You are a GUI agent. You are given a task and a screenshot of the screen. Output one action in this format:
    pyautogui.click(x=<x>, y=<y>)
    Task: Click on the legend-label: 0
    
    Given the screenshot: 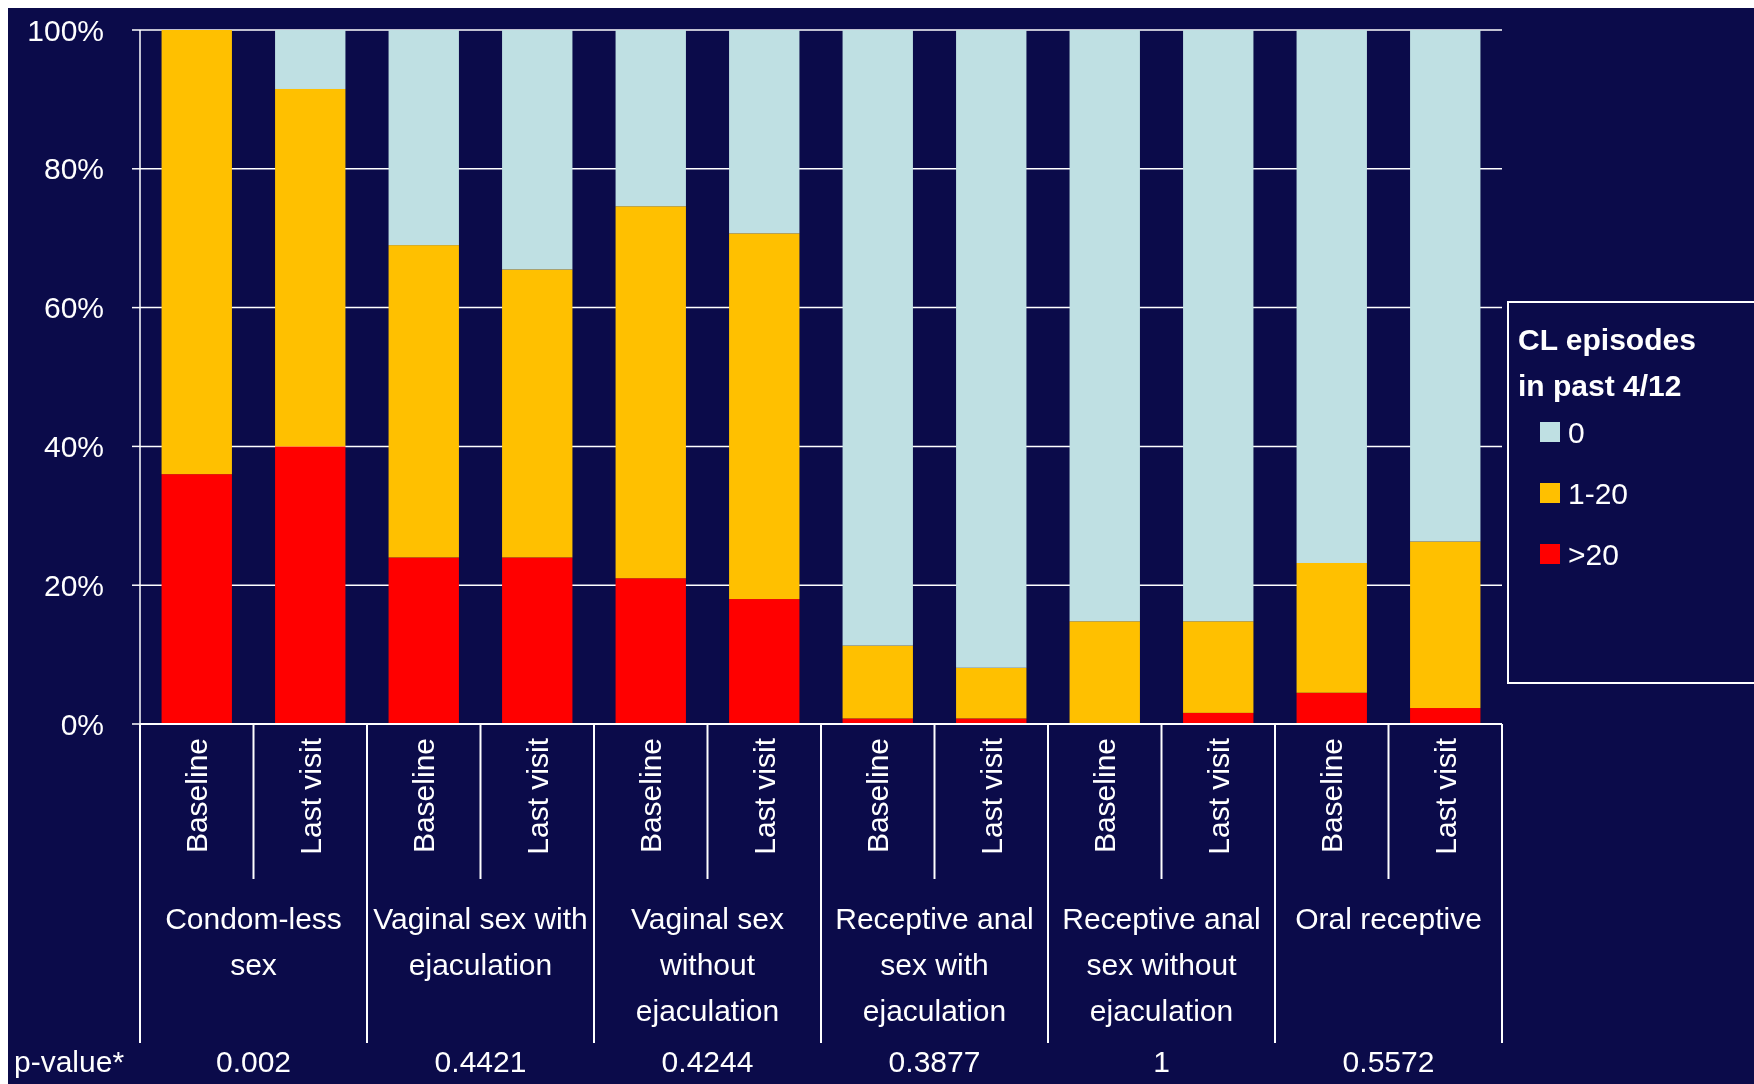 What is the action you would take?
    pyautogui.click(x=1576, y=432)
    